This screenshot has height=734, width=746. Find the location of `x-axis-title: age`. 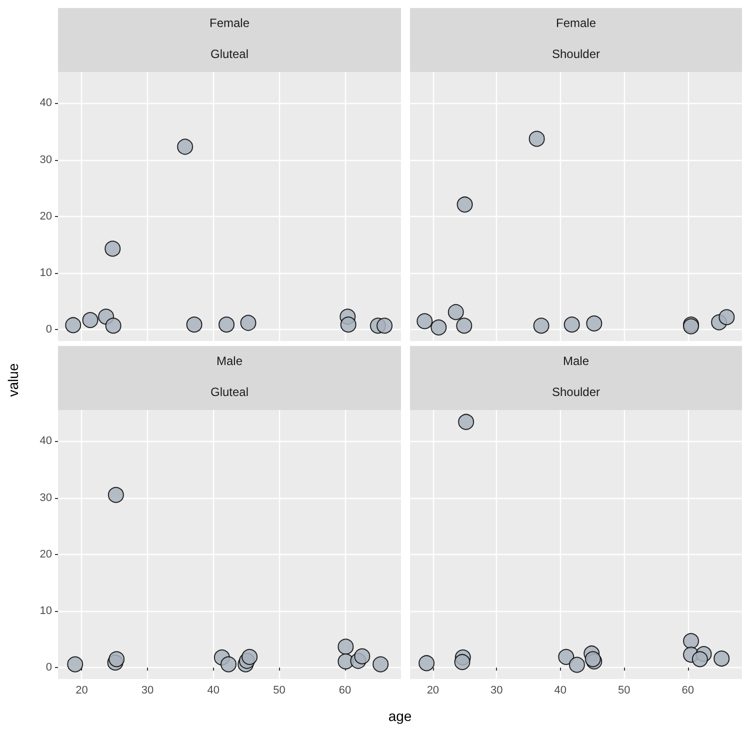

x-axis-title: age is located at coordinates (400, 716).